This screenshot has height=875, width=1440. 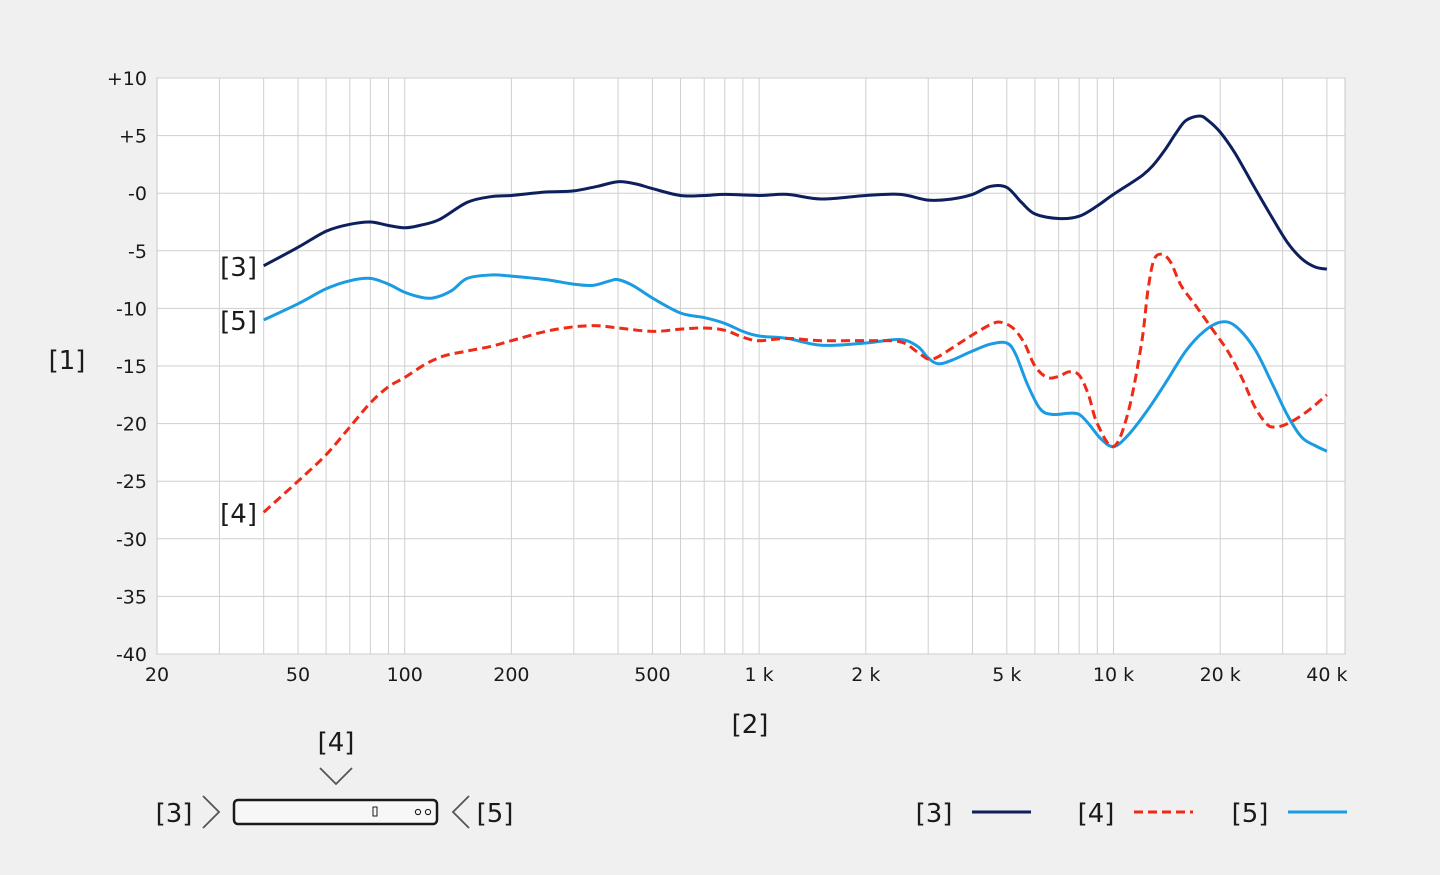 What do you see at coordinates (1326, 675) in the screenshot?
I see `x-tick-label: 40 k` at bounding box center [1326, 675].